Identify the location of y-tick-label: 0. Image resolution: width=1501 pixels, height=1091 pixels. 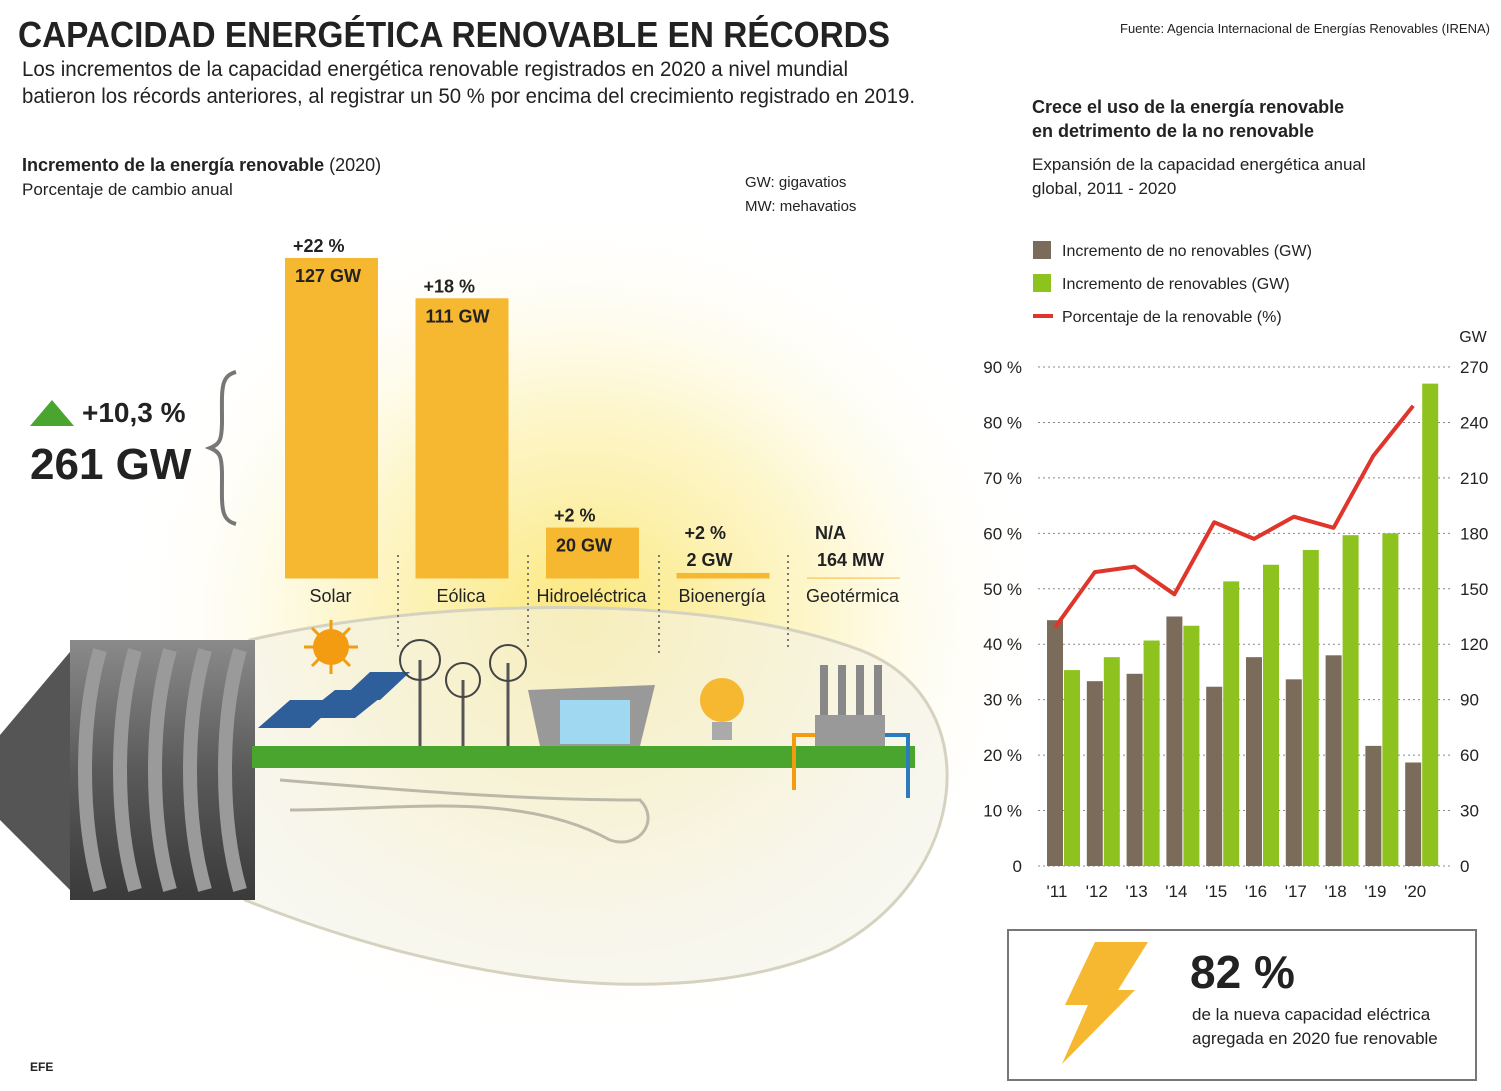
(1017, 866).